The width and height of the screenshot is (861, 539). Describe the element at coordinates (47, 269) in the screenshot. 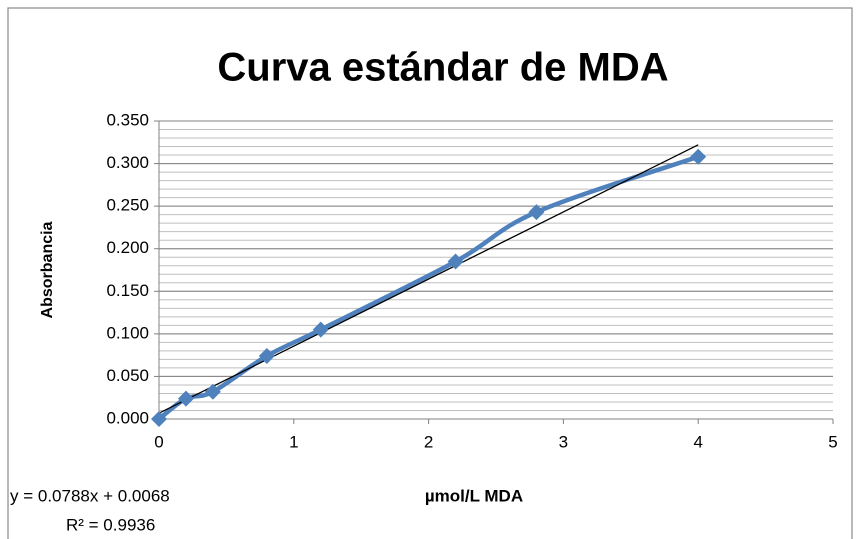

I see `y-axis-label: Absorbancia` at that location.